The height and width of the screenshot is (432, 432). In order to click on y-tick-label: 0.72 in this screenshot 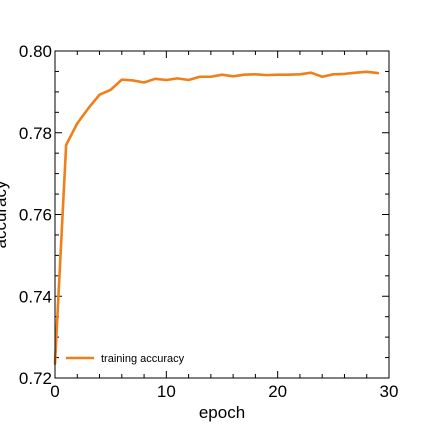, I will do `click(35, 378)`.